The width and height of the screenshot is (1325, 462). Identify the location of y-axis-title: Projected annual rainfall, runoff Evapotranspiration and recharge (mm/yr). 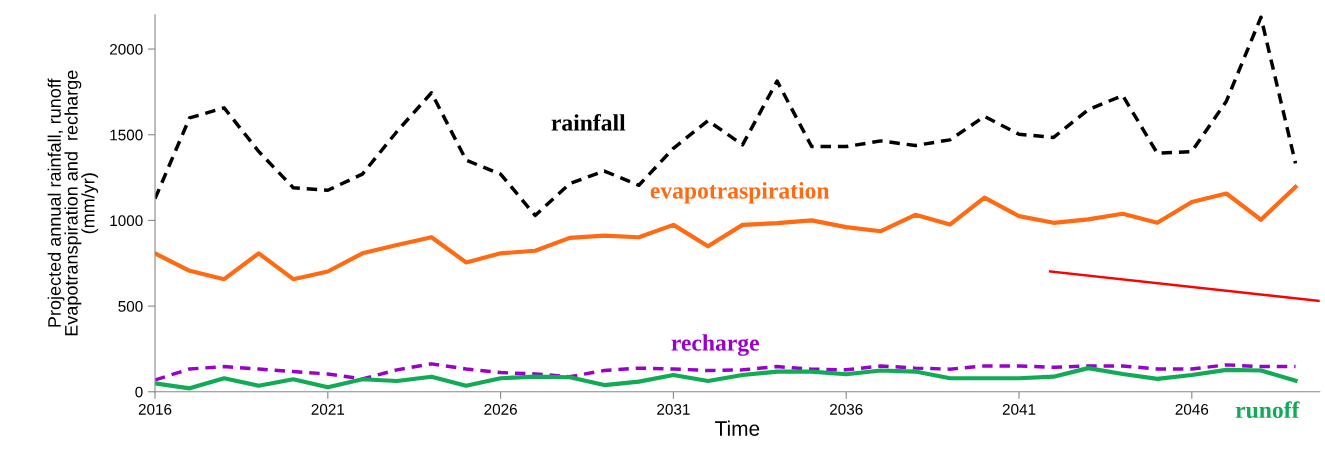
(73, 203).